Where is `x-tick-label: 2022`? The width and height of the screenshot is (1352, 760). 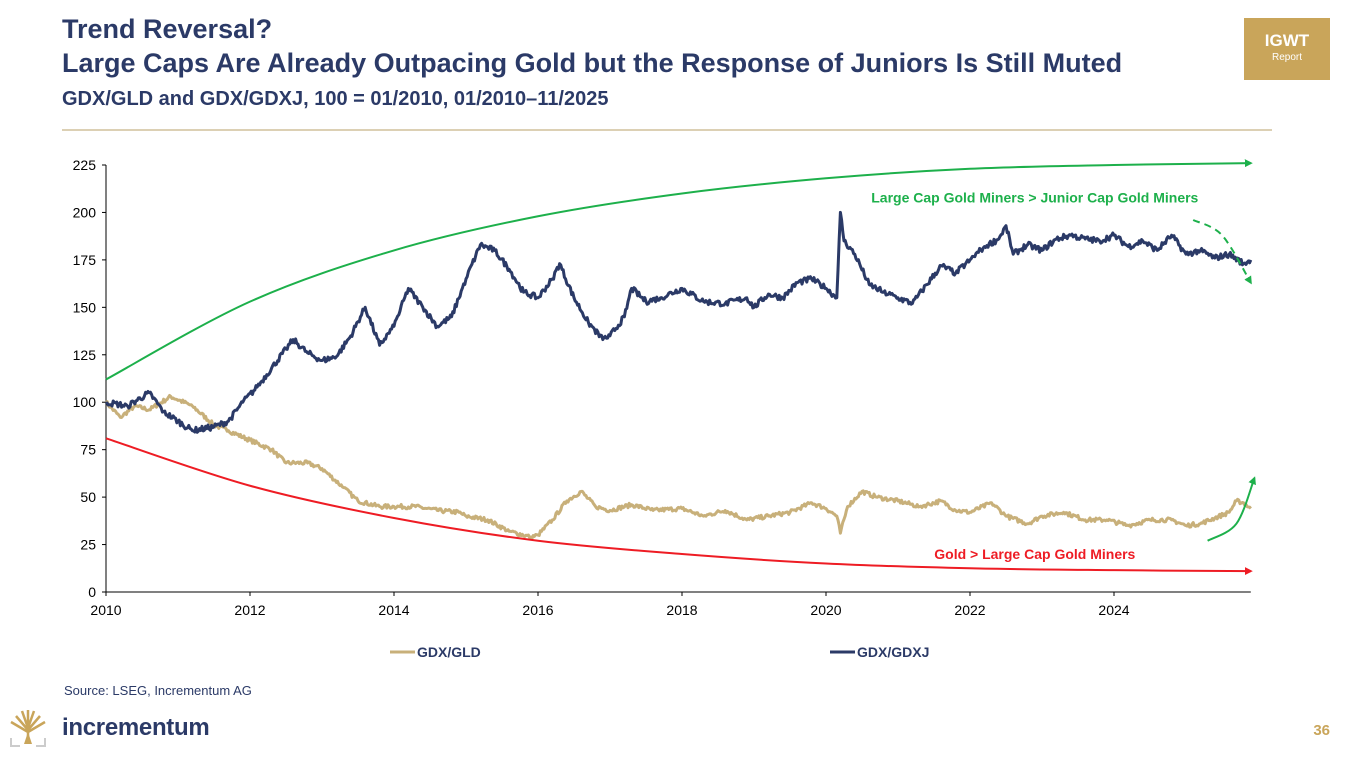 x-tick-label: 2022 is located at coordinates (969, 610).